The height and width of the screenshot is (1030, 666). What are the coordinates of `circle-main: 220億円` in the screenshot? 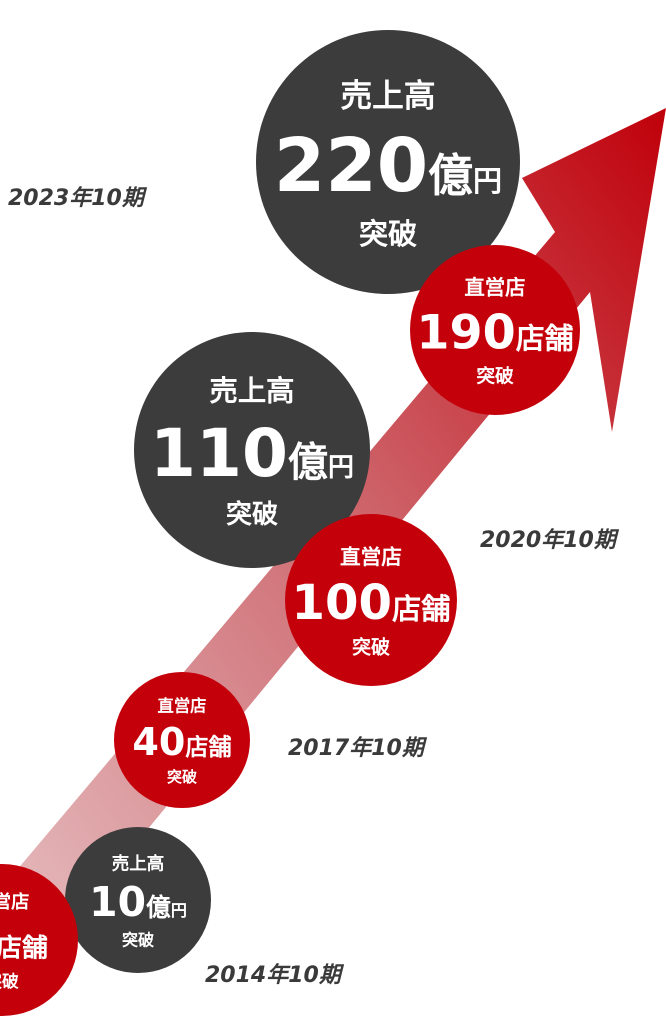 It's located at (388, 166).